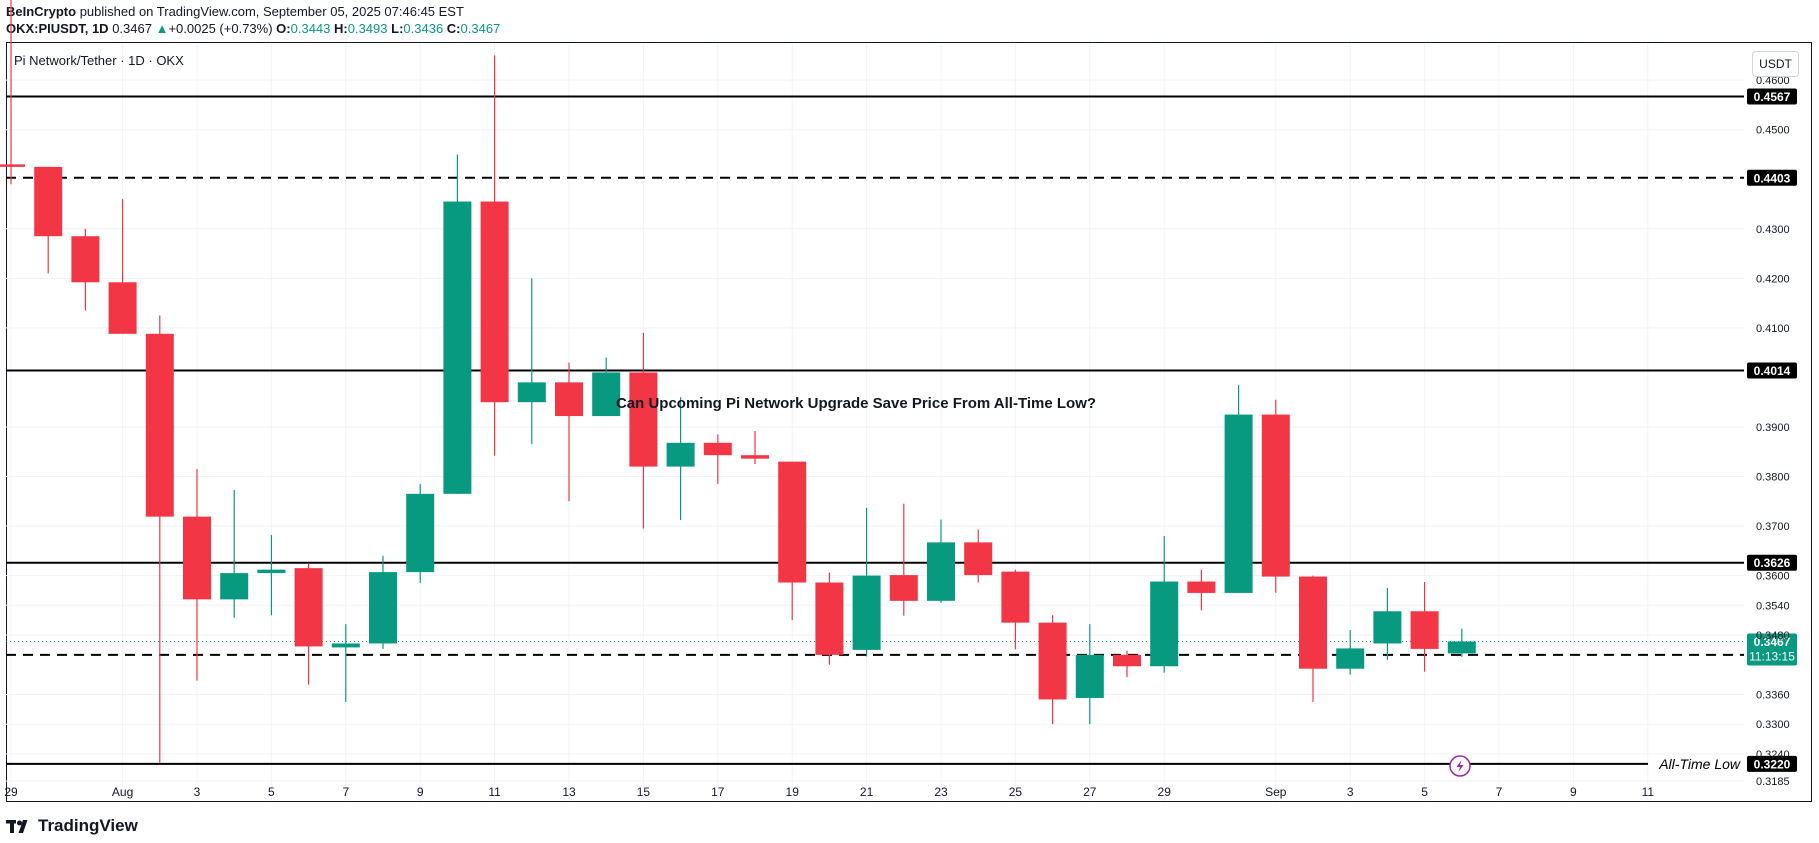 This screenshot has width=1819, height=843. What do you see at coordinates (453, 28) in the screenshot?
I see `close-label: C:` at bounding box center [453, 28].